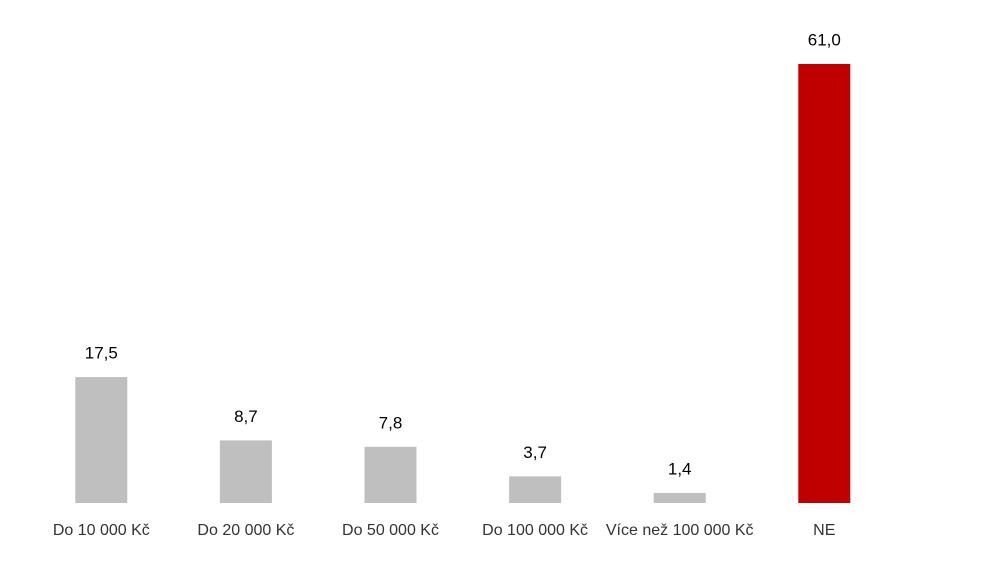 The image size is (990, 561). I want to click on value-label: 3,7, so click(535, 452).